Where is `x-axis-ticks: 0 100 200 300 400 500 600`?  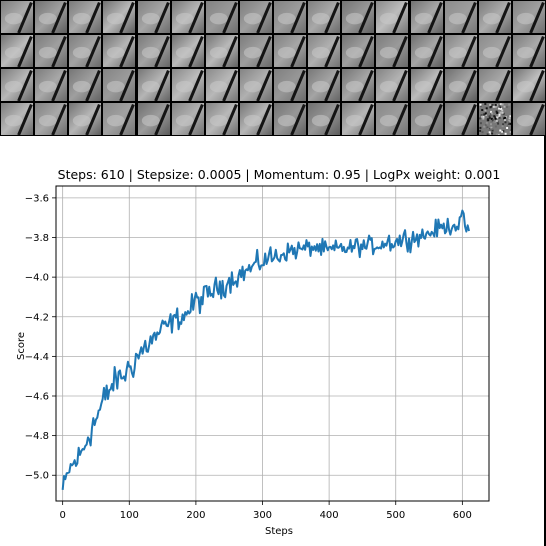
x-axis-ticks: 0 100 200 300 400 500 600 is located at coordinates (265, 511).